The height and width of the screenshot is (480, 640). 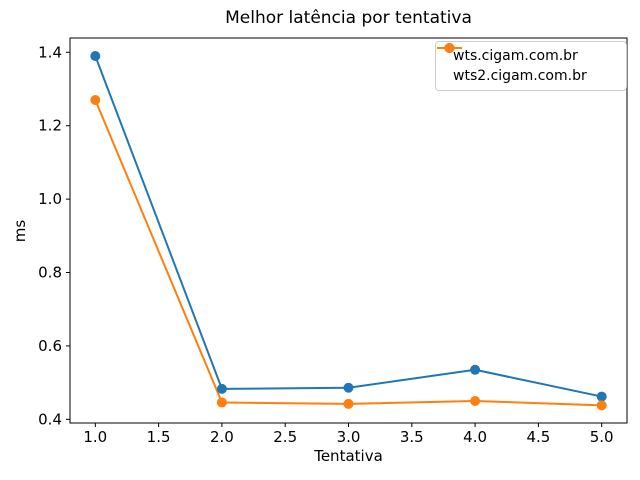 I want to click on y-tick-label: 0.6, so click(x=50, y=346).